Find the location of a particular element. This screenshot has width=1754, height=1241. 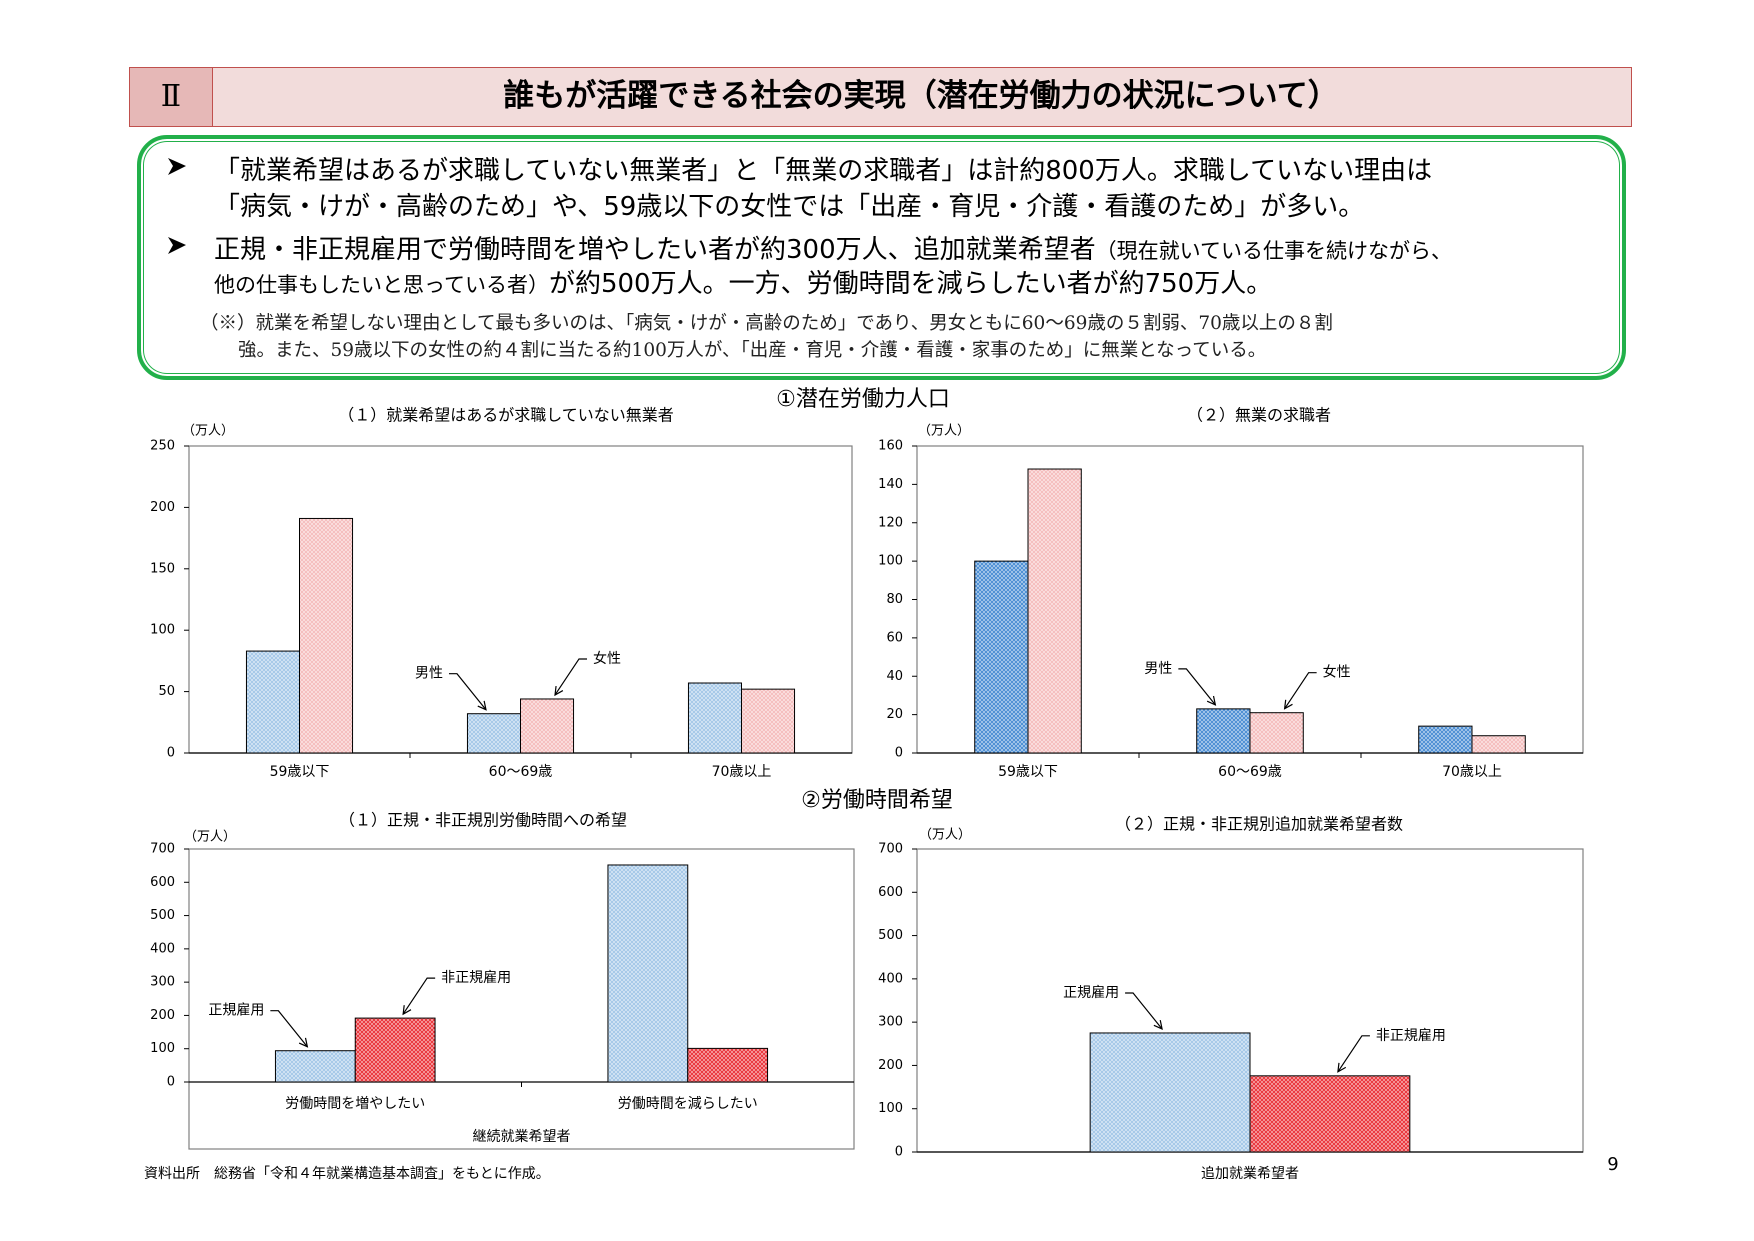

y-tick-label: 20 is located at coordinates (894, 714).